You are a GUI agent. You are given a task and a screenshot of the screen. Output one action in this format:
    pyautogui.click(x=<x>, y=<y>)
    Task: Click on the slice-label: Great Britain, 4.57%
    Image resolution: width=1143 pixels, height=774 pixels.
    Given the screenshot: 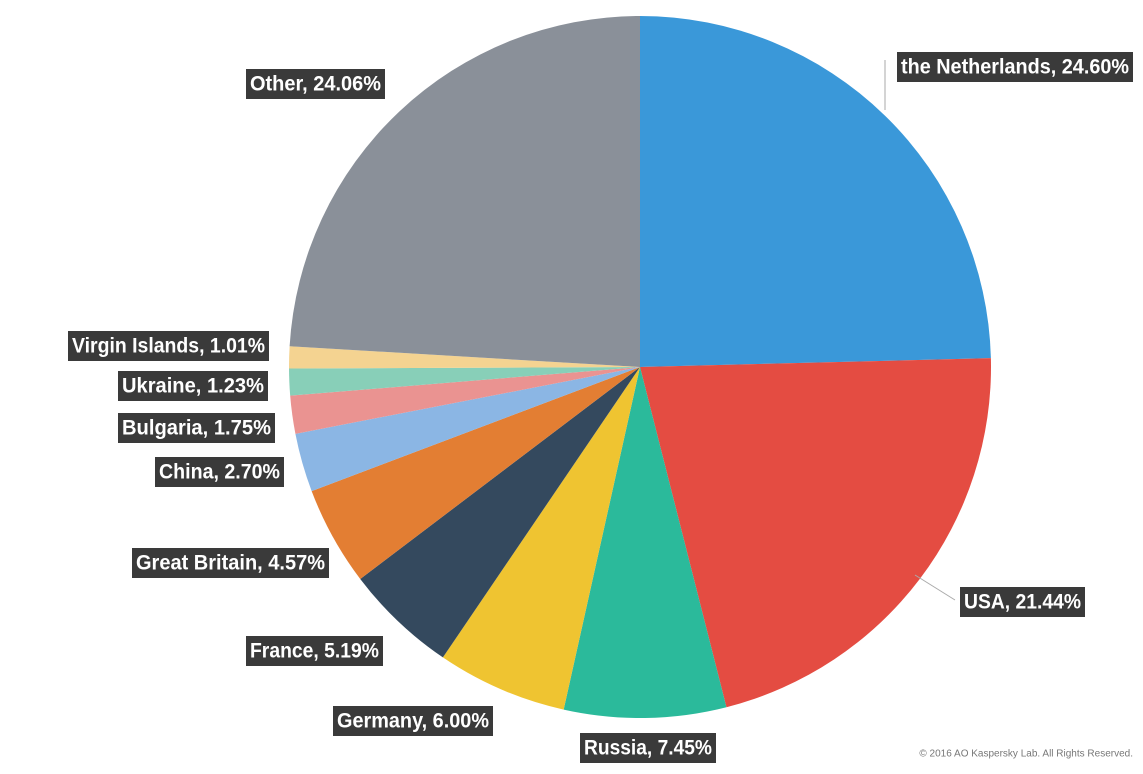 What is the action you would take?
    pyautogui.click(x=230, y=563)
    